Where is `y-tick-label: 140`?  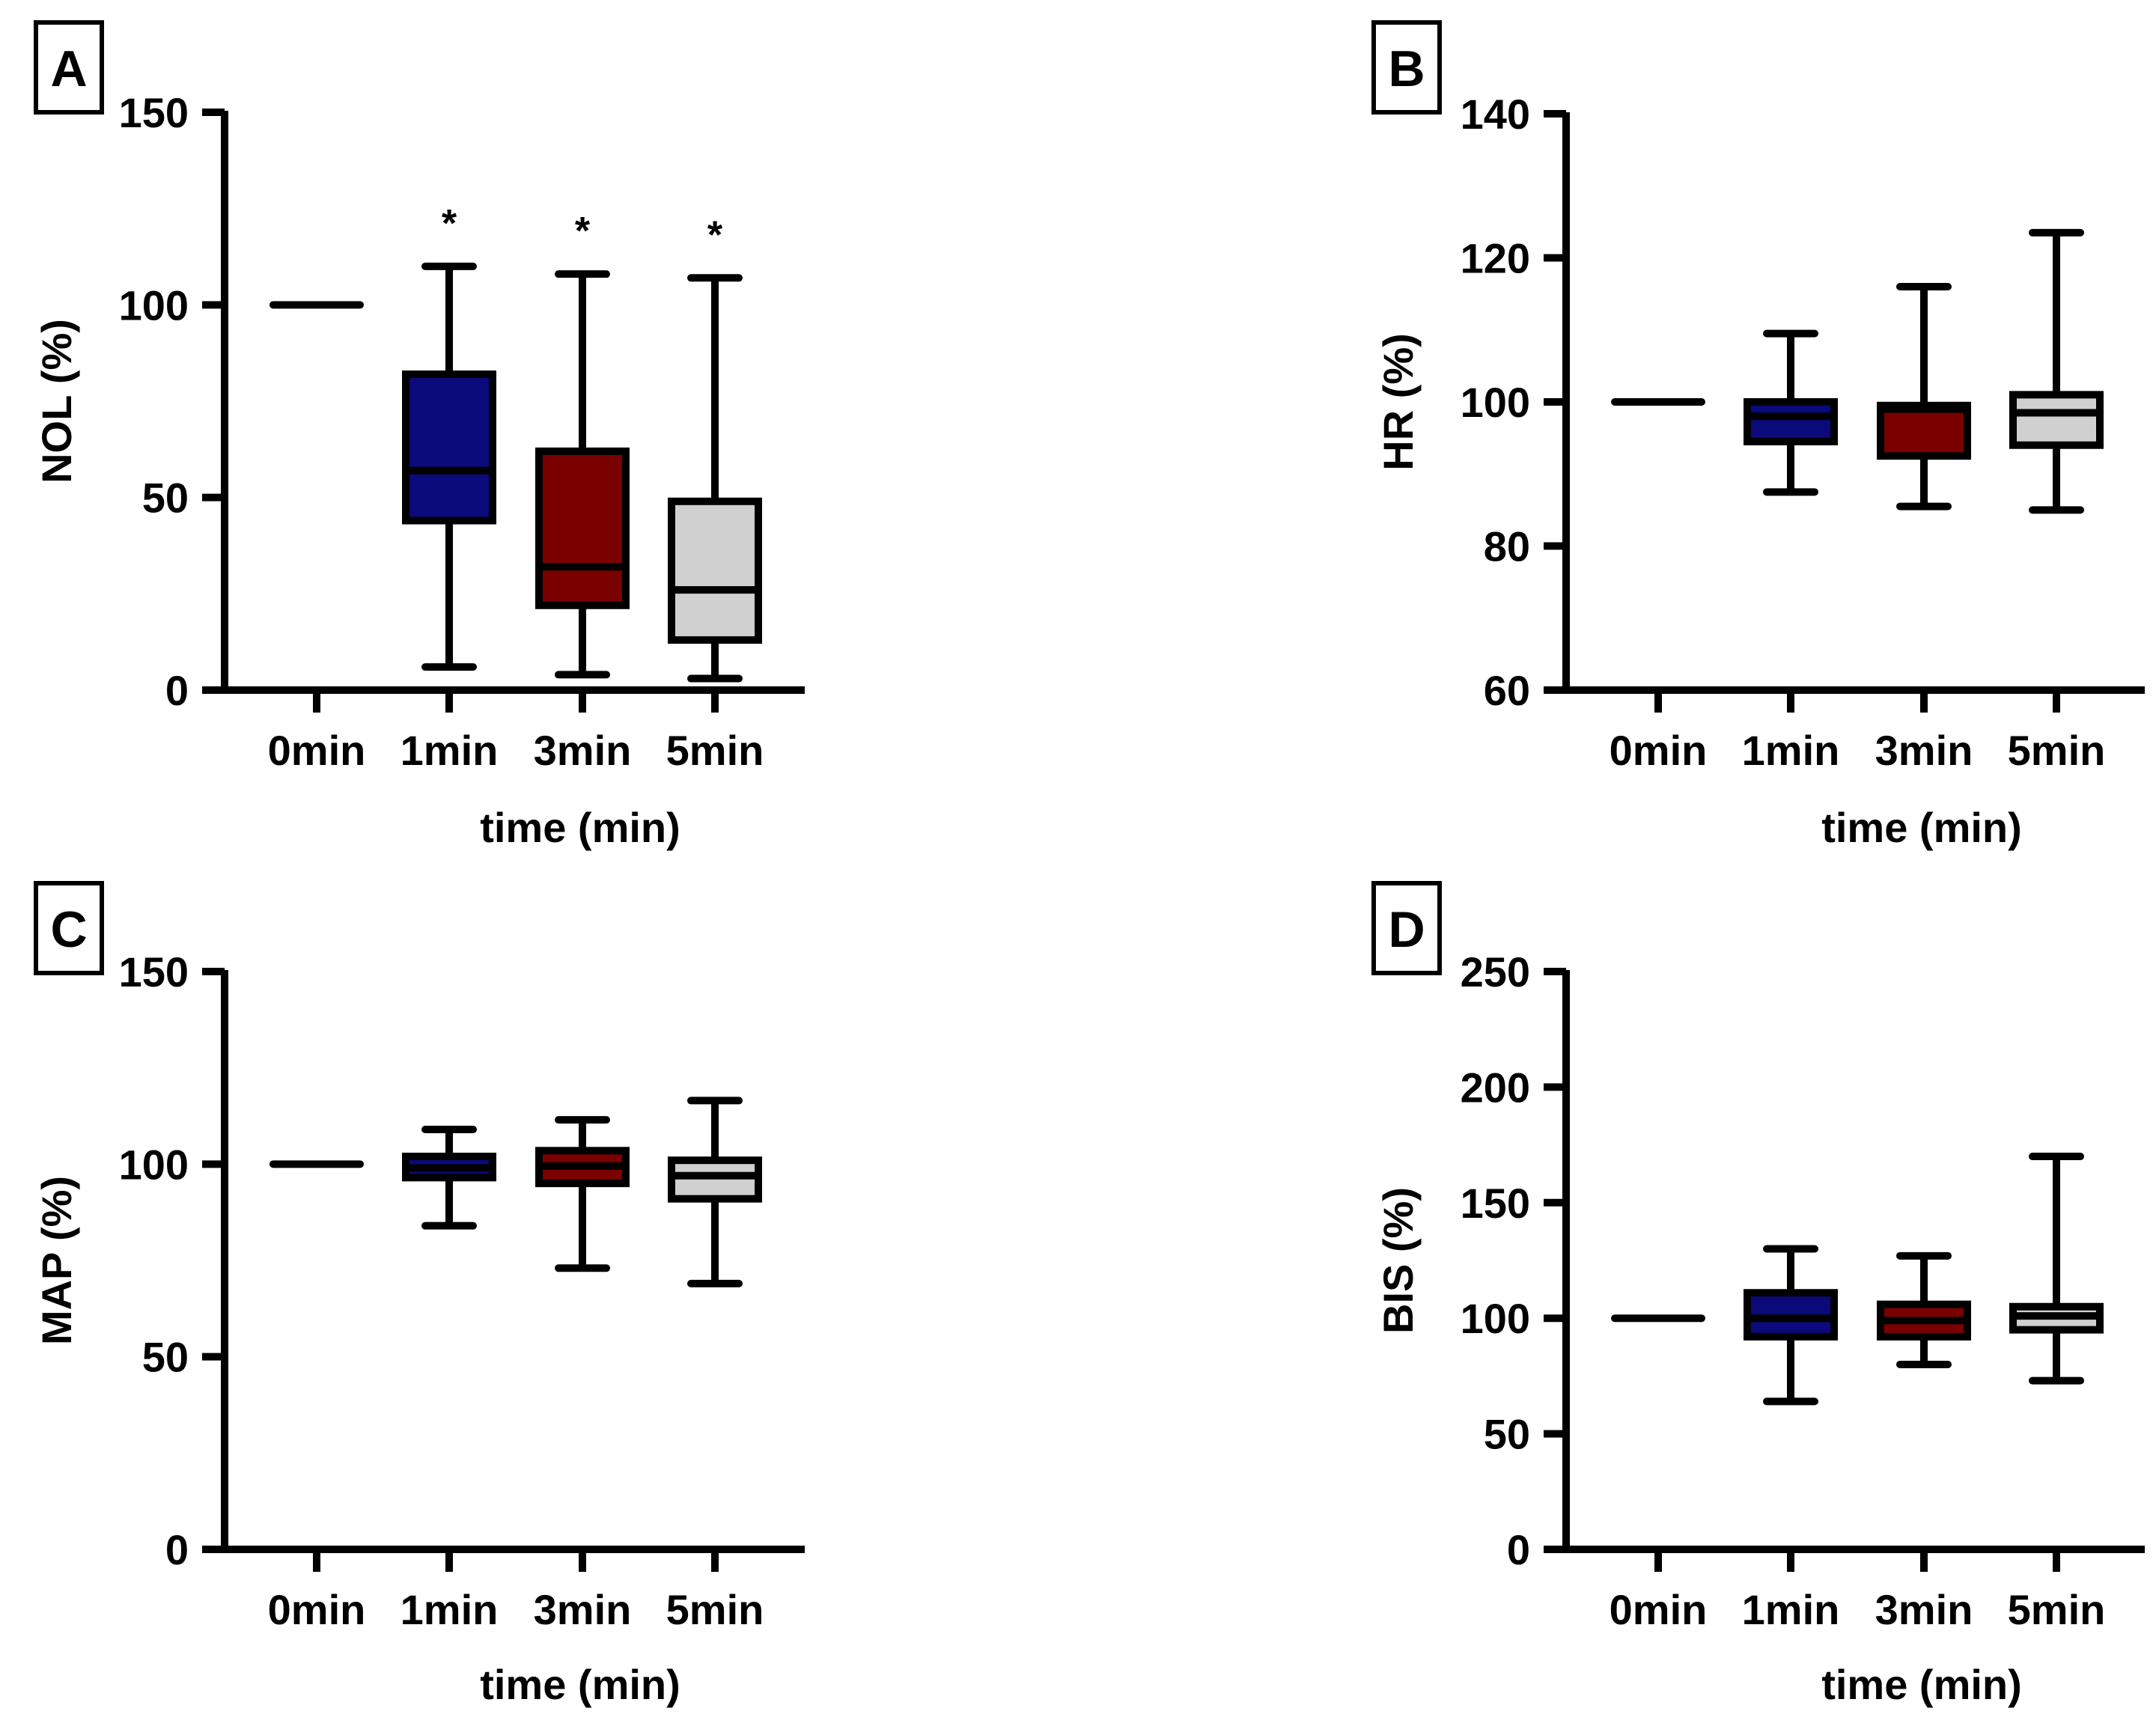 y-tick-label: 140 is located at coordinates (1495, 114).